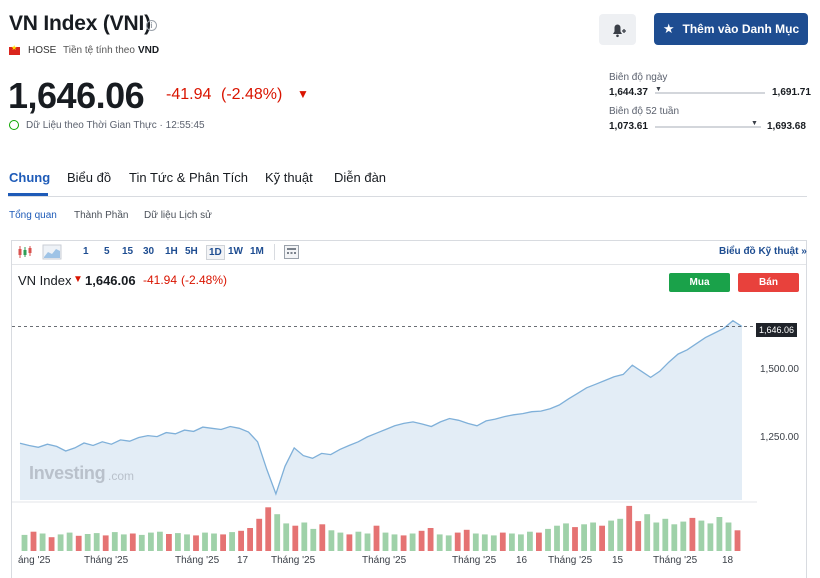  What do you see at coordinates (178, 215) in the screenshot?
I see `subtab-historical-data: Dữ liệu Lịch sử` at bounding box center [178, 215].